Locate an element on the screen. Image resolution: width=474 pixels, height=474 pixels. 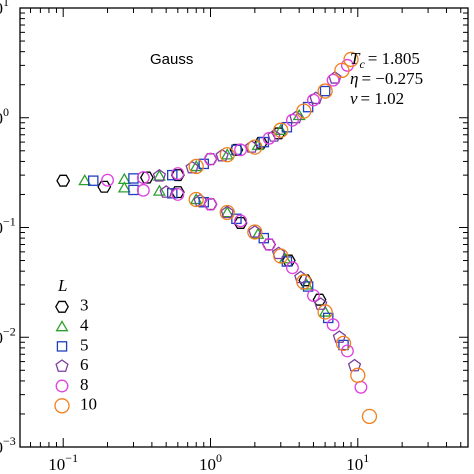
y-tick-label-exponent: −2 is located at coordinates (9, 331).